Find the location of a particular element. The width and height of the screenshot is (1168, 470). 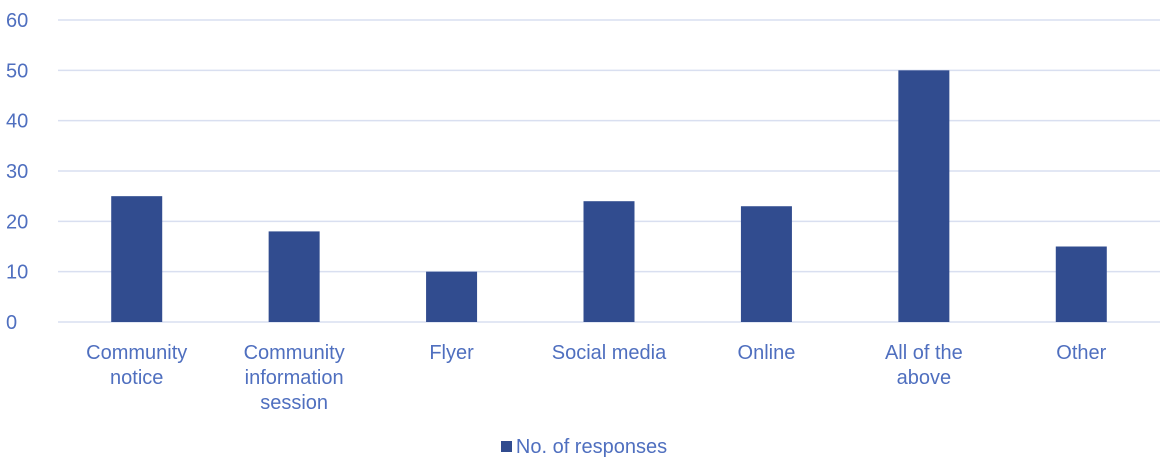

x-tick-label-line: Flyer is located at coordinates (451, 353).